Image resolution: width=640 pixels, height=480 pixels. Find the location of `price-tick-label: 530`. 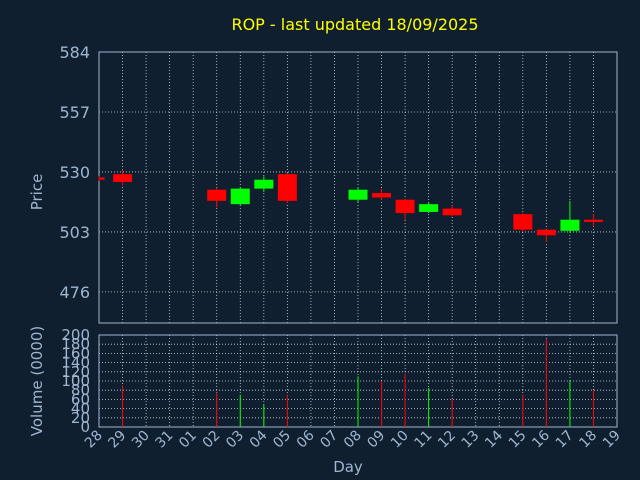

price-tick-label: 530 is located at coordinates (74, 172).